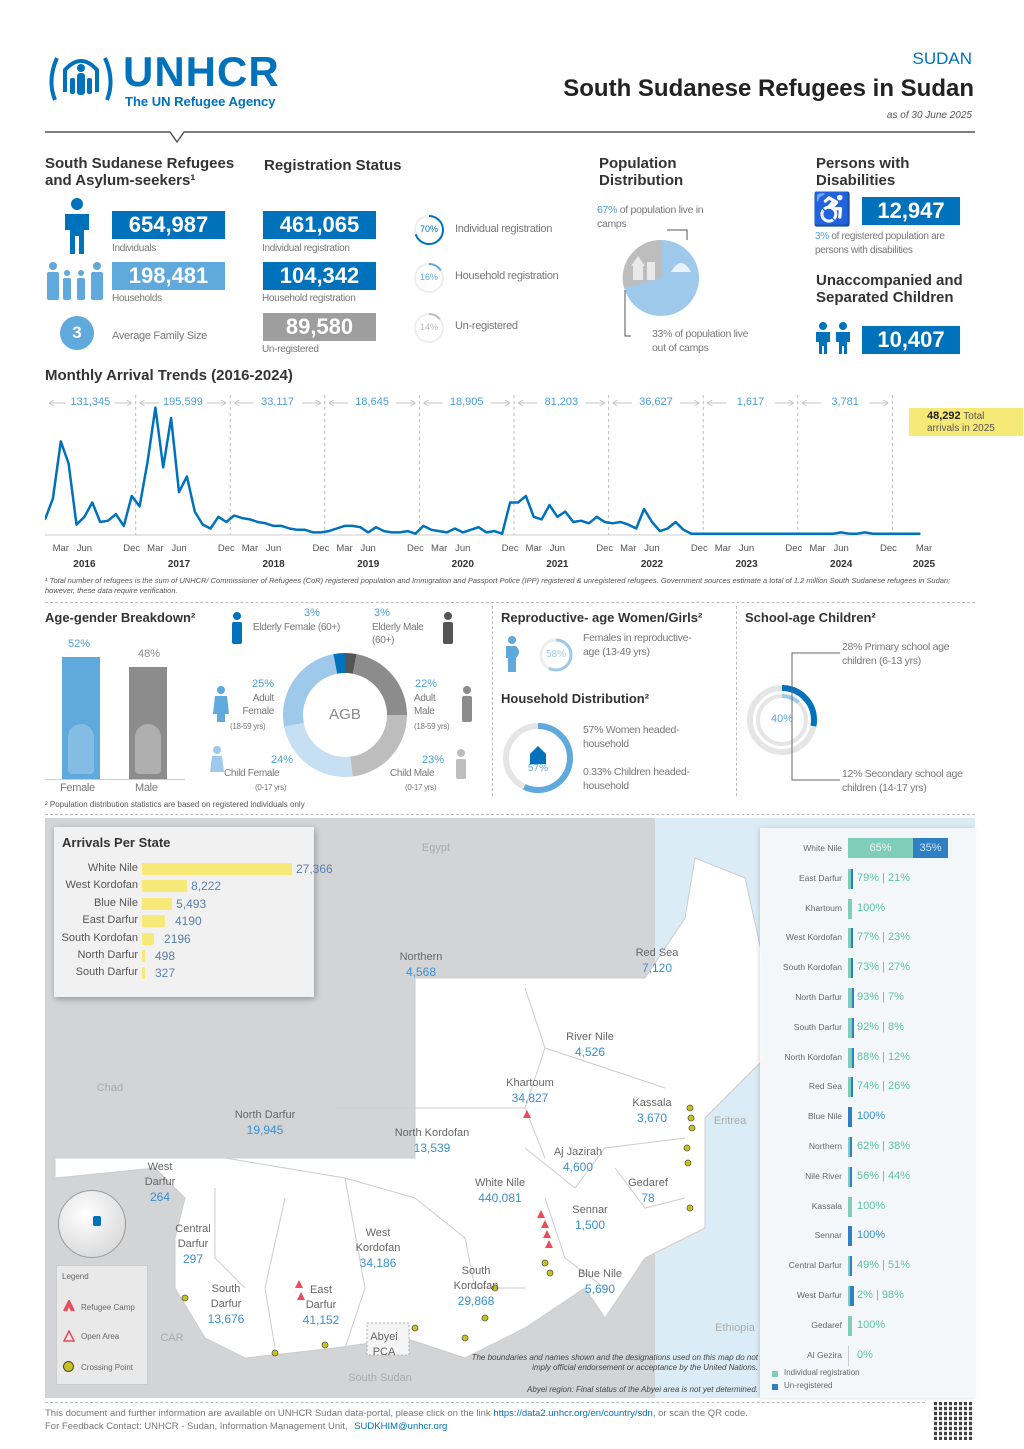 The height and width of the screenshot is (1449, 1024). Describe the element at coordinates (432, 1141) in the screenshot. I see `map-state-north-kordofan: North Kordofan 13,539` at that location.